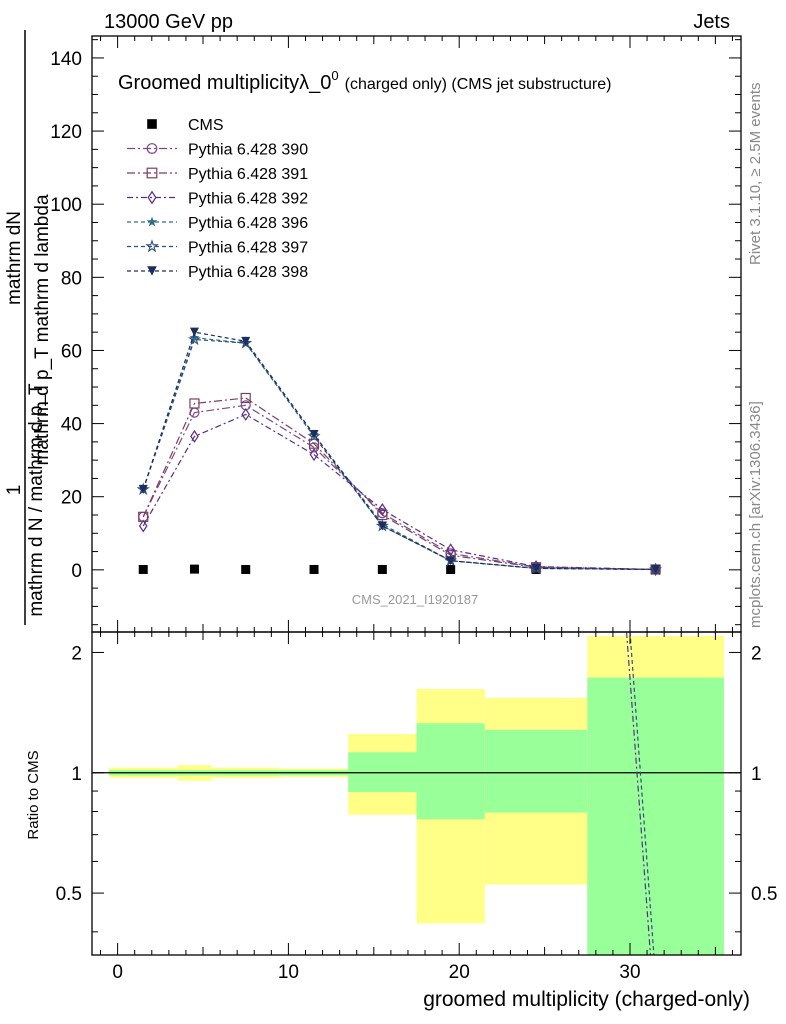 This screenshot has width=786, height=1024. Describe the element at coordinates (755, 174) in the screenshot. I see `rivet-version-label: Rivet 3.1.10, ≥ 2.5M events` at that location.